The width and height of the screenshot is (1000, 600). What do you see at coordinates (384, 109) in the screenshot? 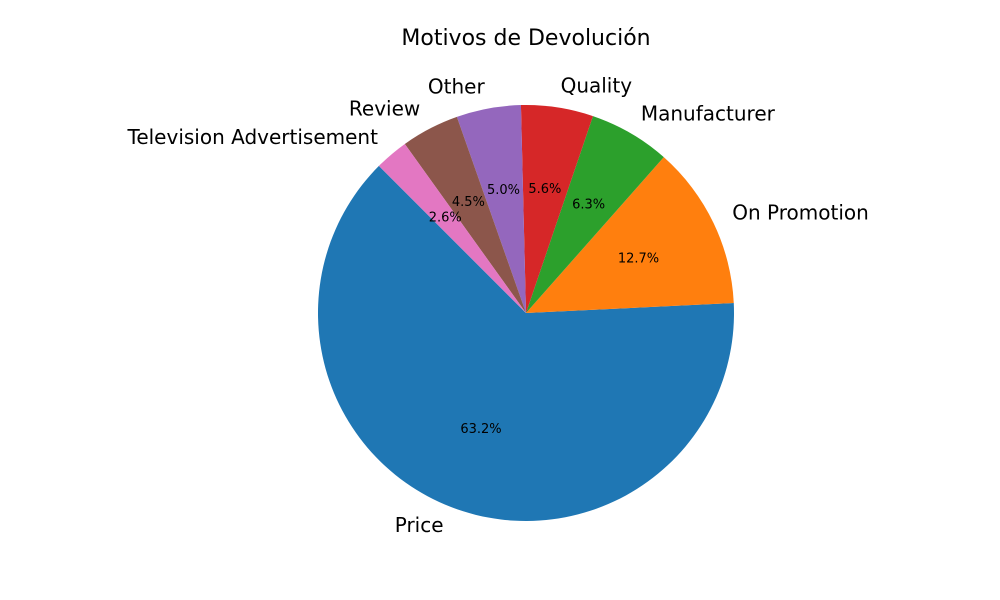
I see `slice-label-5: Review` at bounding box center [384, 109].